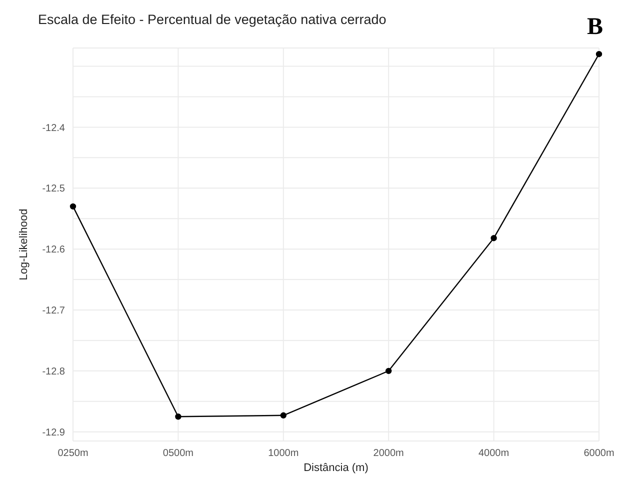 Image resolution: width=627 pixels, height=489 pixels. Describe the element at coordinates (24, 244) in the screenshot. I see `y-axis-title: Log-Likelihood` at that location.